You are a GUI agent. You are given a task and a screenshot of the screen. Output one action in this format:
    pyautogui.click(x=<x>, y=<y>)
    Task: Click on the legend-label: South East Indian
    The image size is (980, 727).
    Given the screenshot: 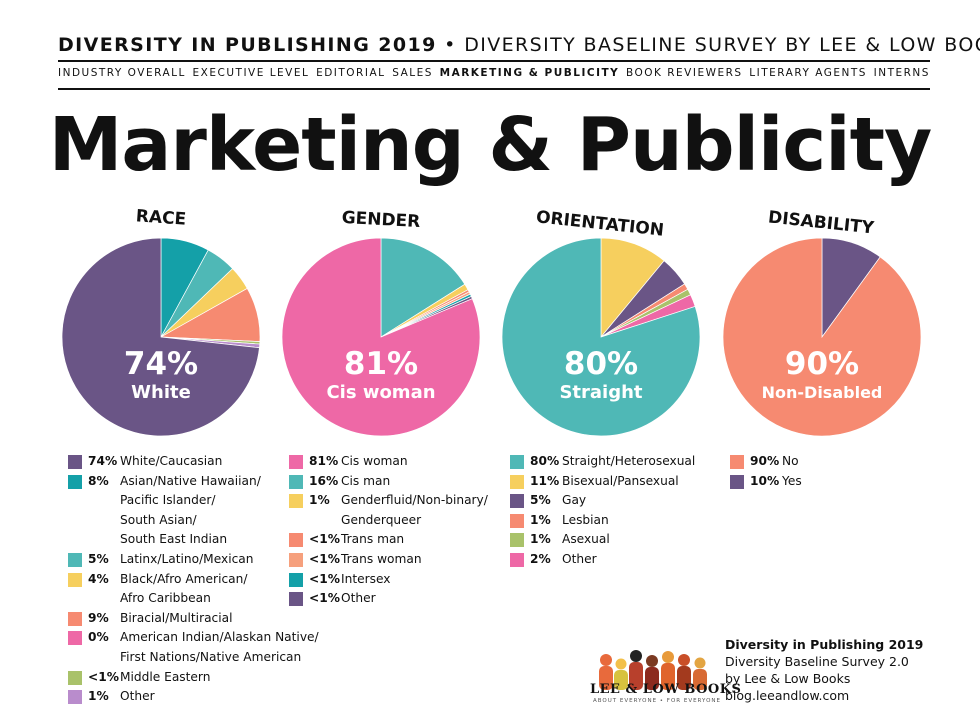 What is the action you would take?
    pyautogui.click(x=174, y=539)
    